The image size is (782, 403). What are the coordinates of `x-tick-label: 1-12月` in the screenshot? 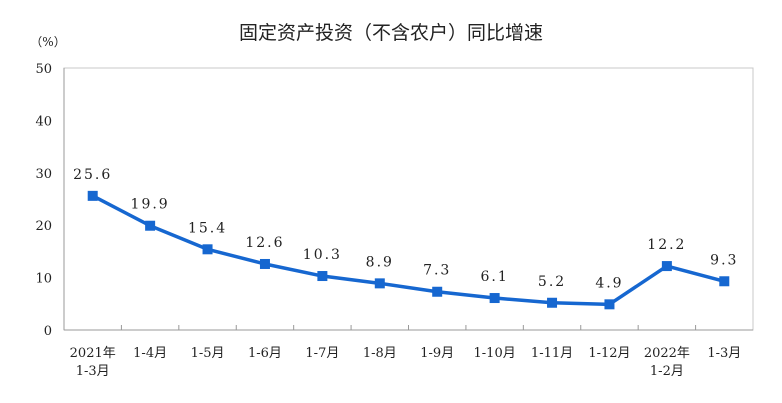 It's located at (609, 353).